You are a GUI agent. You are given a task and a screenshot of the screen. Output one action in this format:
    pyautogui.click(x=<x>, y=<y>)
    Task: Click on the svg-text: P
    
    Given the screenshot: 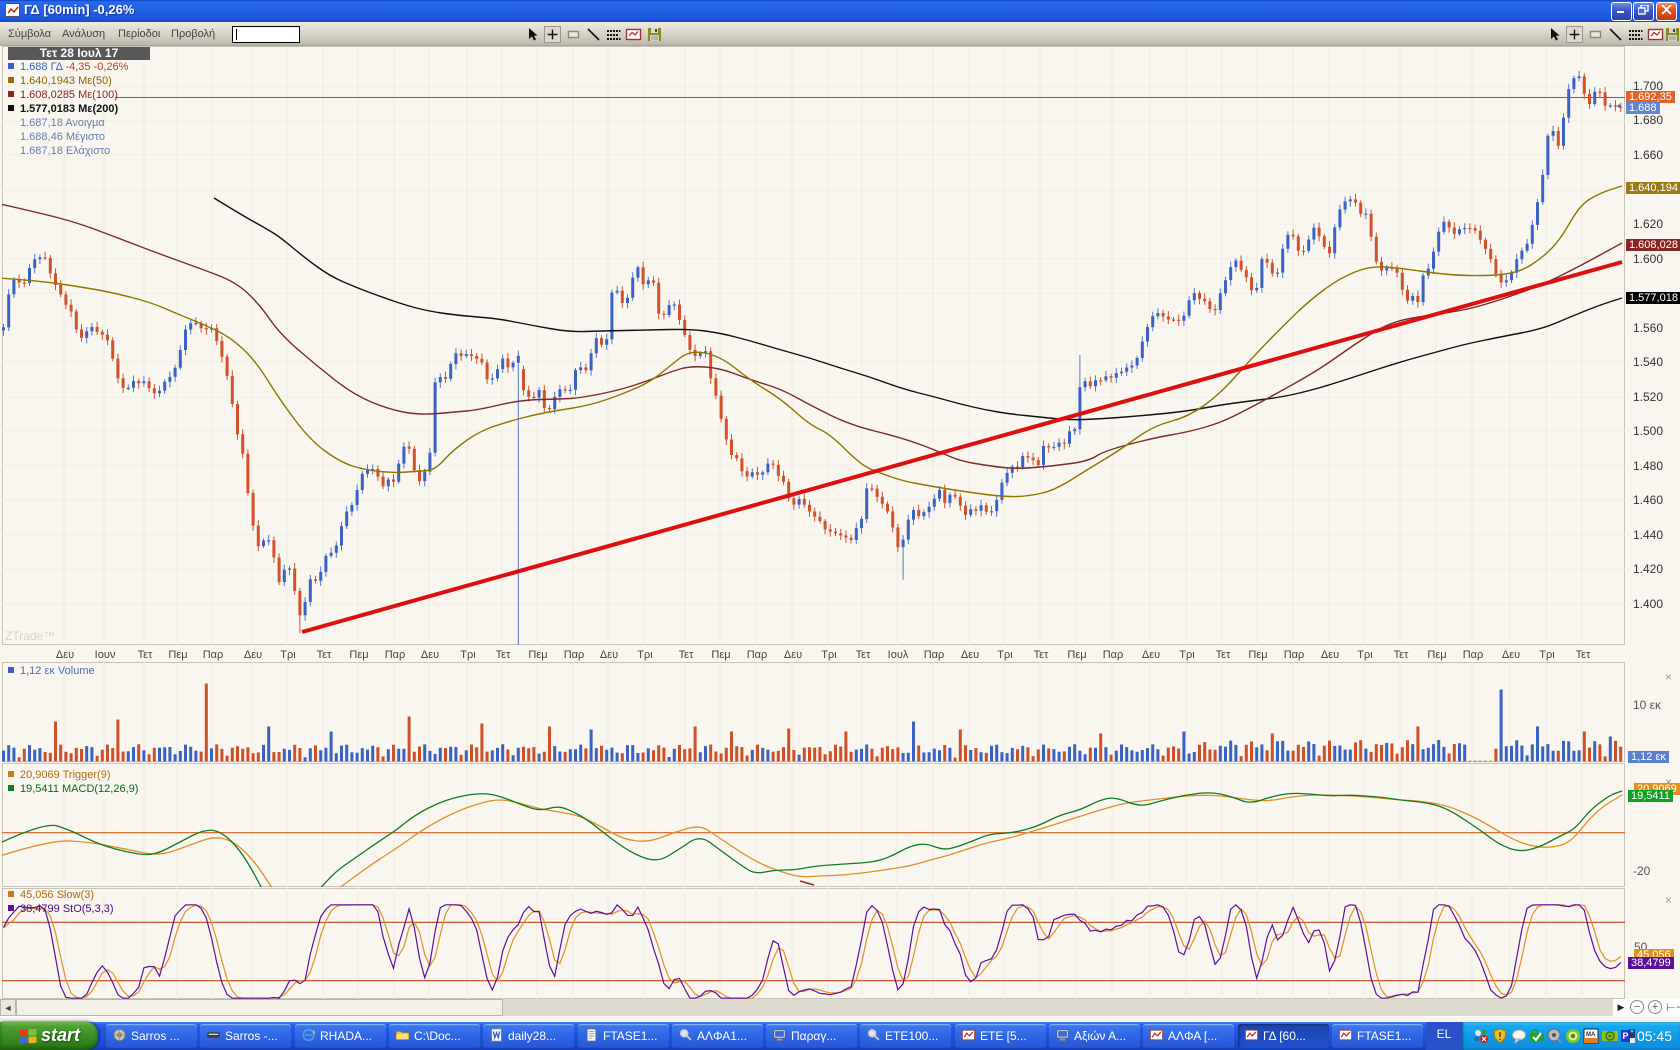 What is the action you would take?
    pyautogui.click(x=1626, y=1036)
    